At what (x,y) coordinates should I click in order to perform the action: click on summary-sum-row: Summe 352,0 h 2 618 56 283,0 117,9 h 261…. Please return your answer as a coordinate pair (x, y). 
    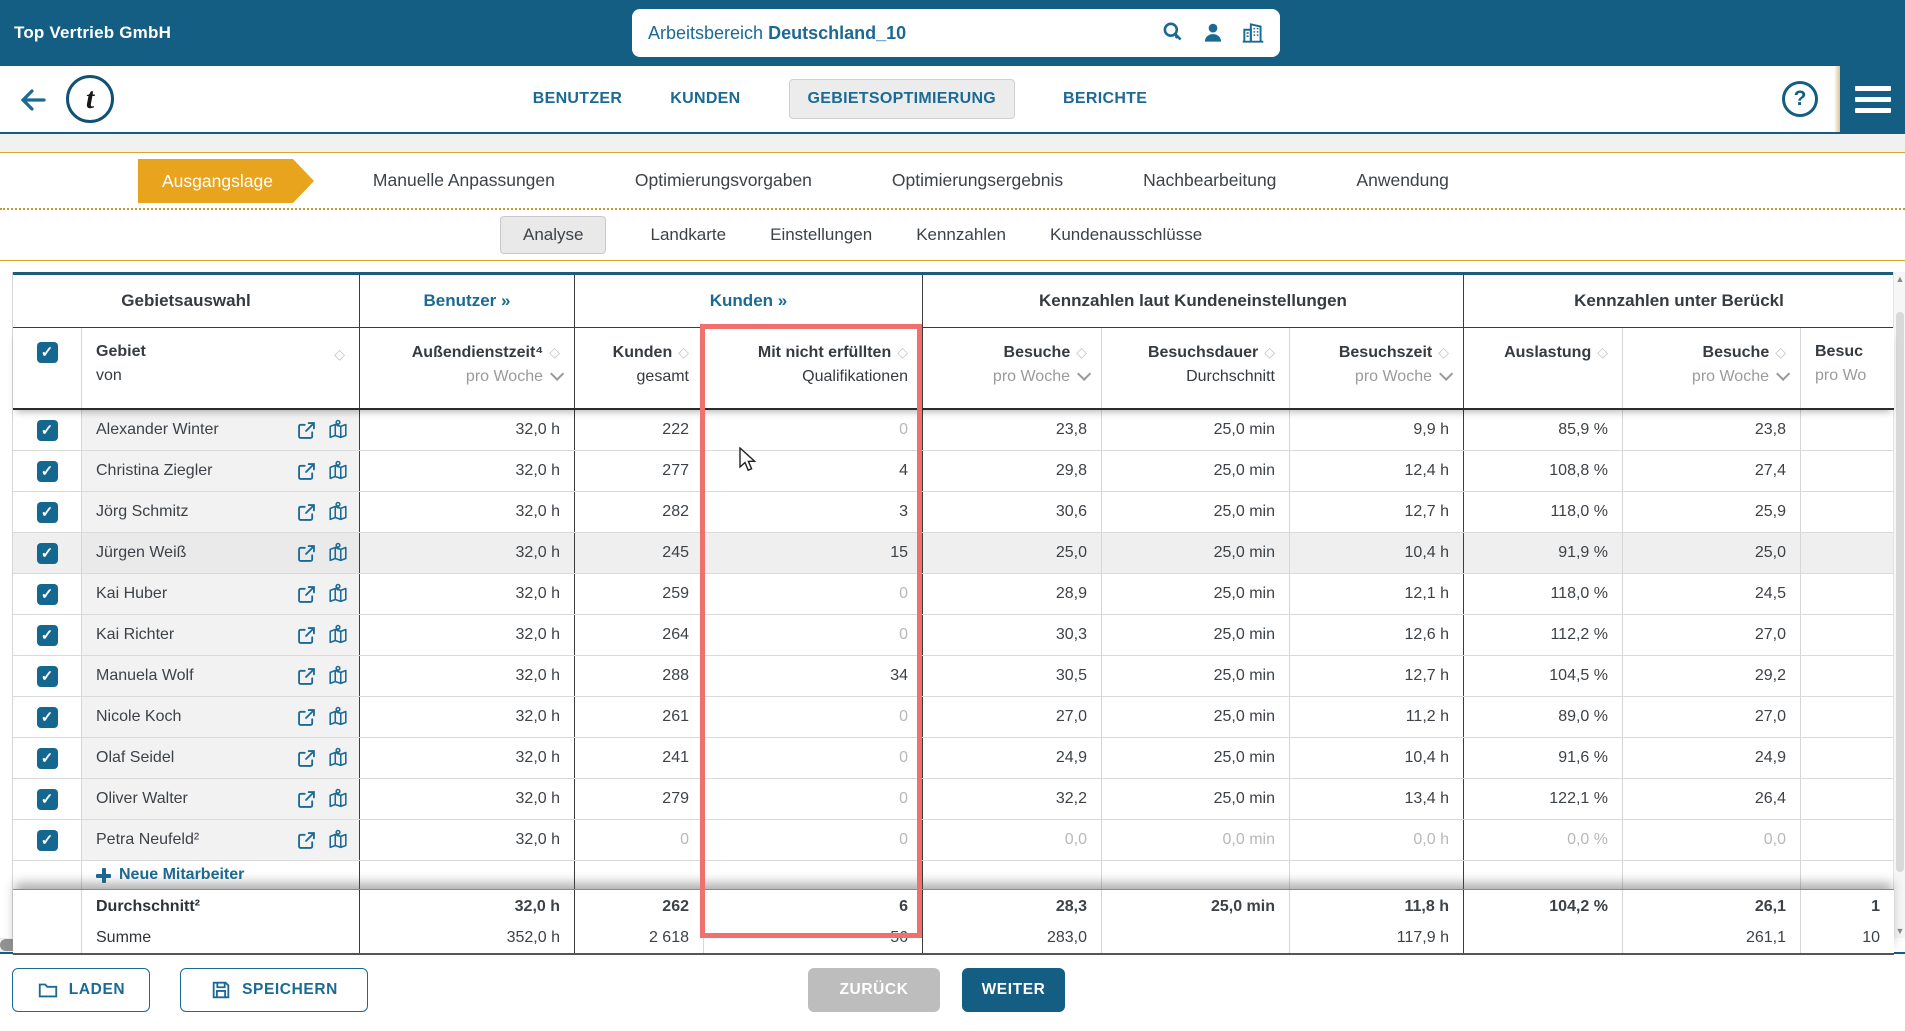
    Looking at the image, I should click on (953, 938).